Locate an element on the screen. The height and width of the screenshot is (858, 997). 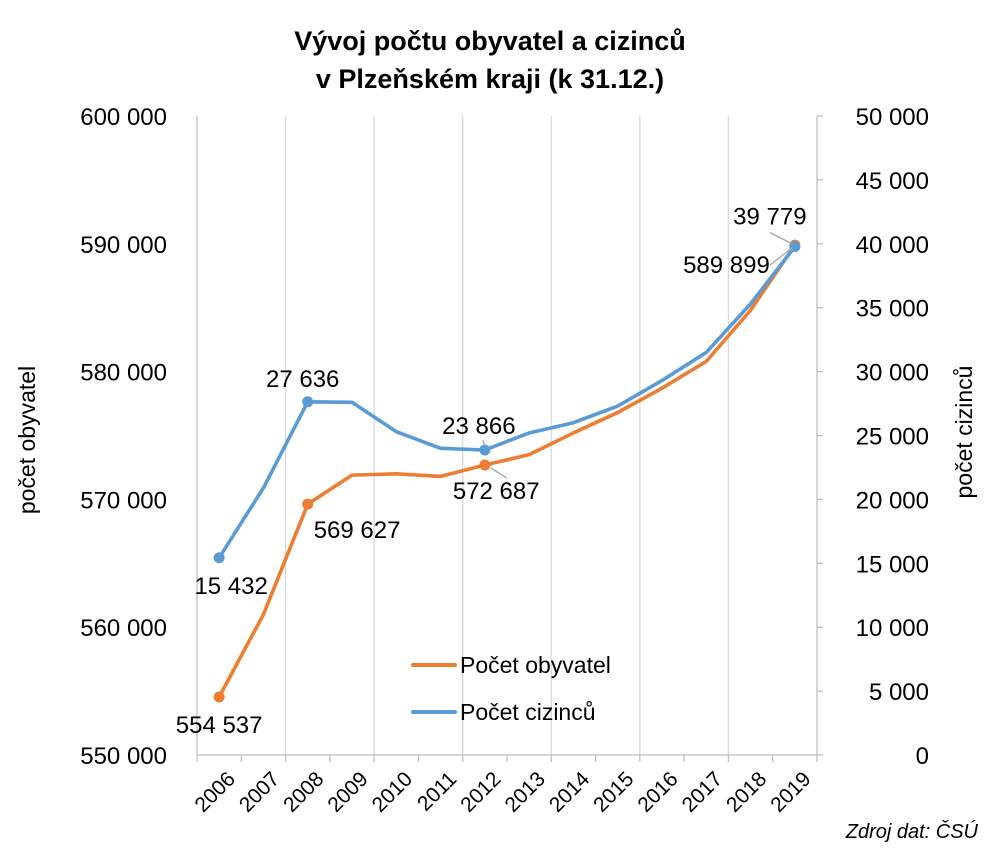
data-label: 39 779 is located at coordinates (769, 217).